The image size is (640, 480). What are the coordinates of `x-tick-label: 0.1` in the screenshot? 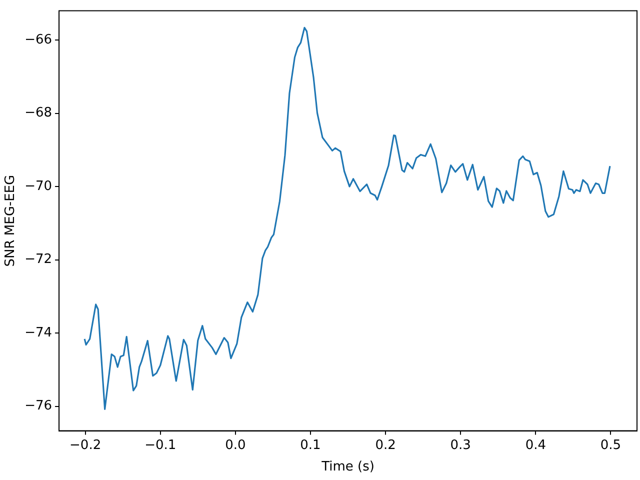 It's located at (310, 445).